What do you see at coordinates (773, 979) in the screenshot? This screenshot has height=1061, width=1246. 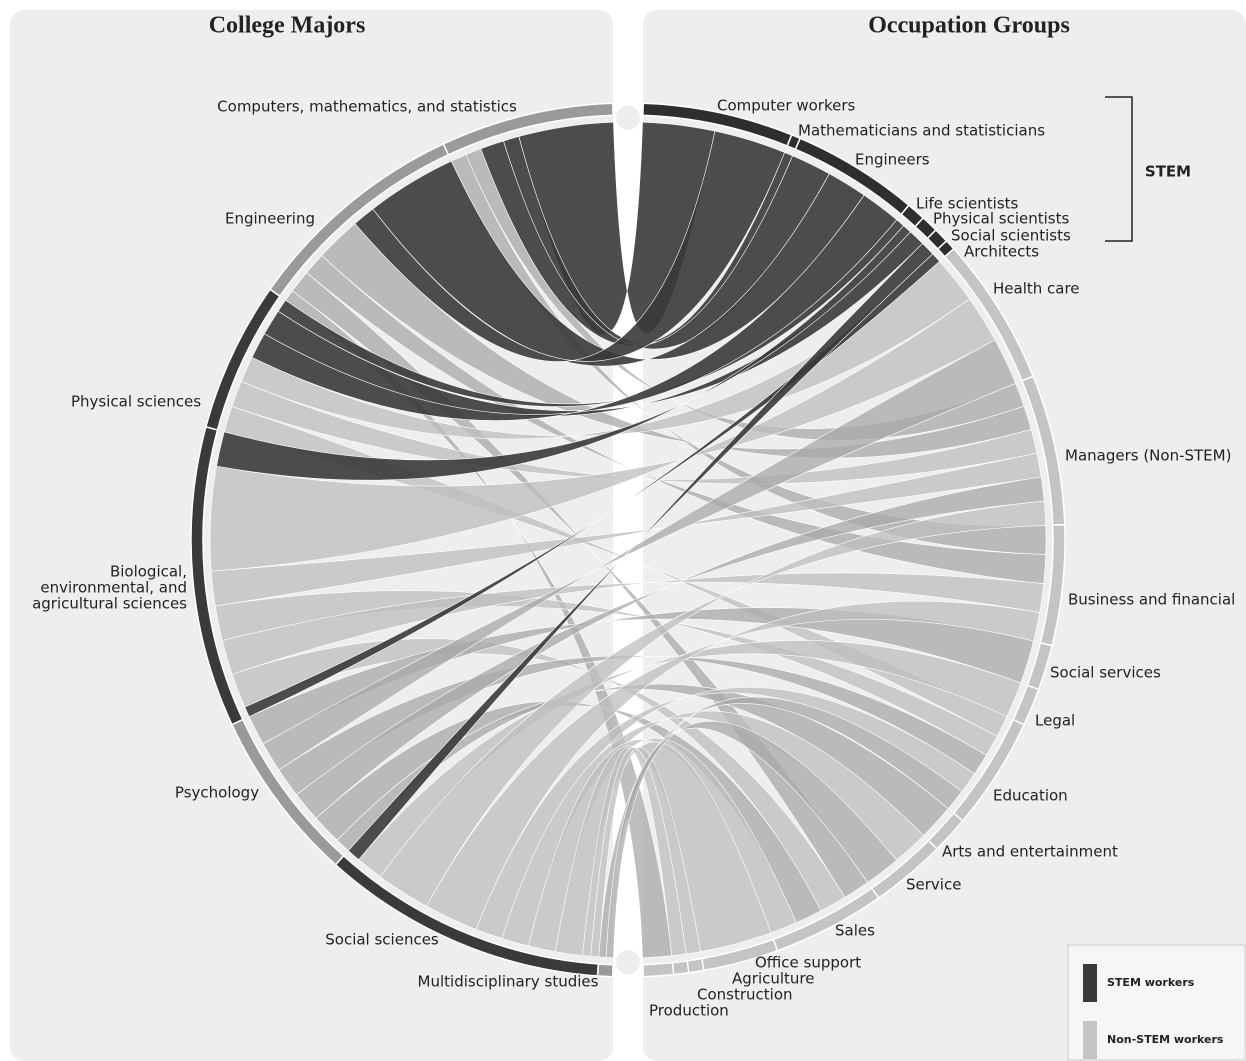 I see `occupation-label: Agriculture` at bounding box center [773, 979].